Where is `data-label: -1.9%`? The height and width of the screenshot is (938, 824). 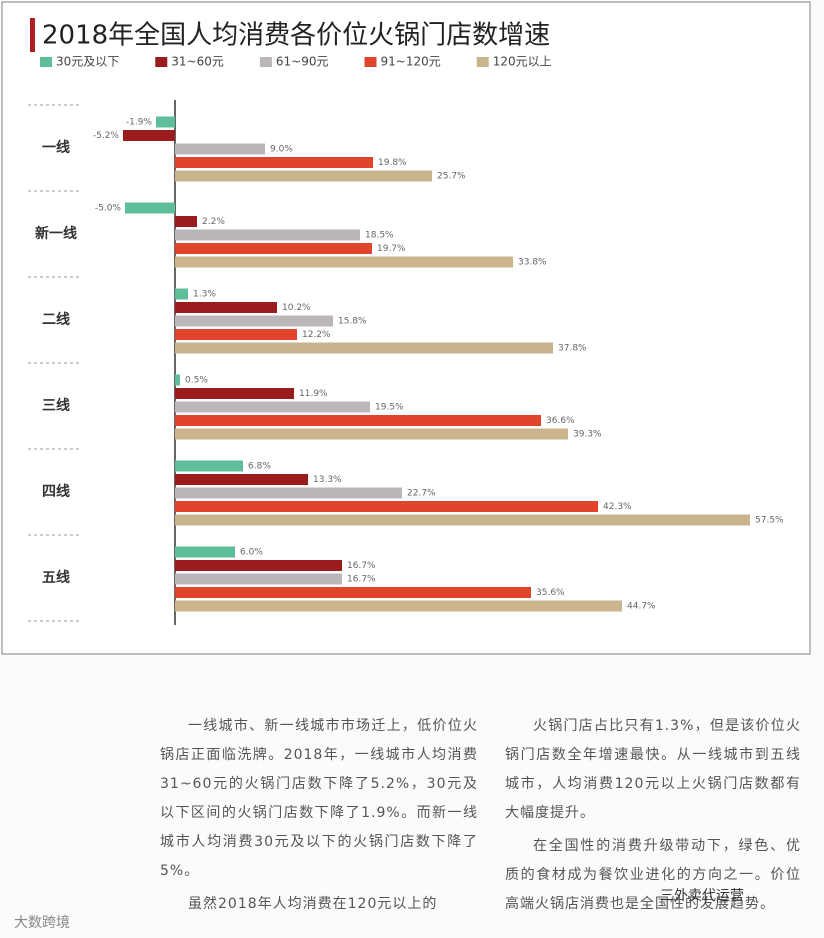 data-label: -1.9% is located at coordinates (139, 123).